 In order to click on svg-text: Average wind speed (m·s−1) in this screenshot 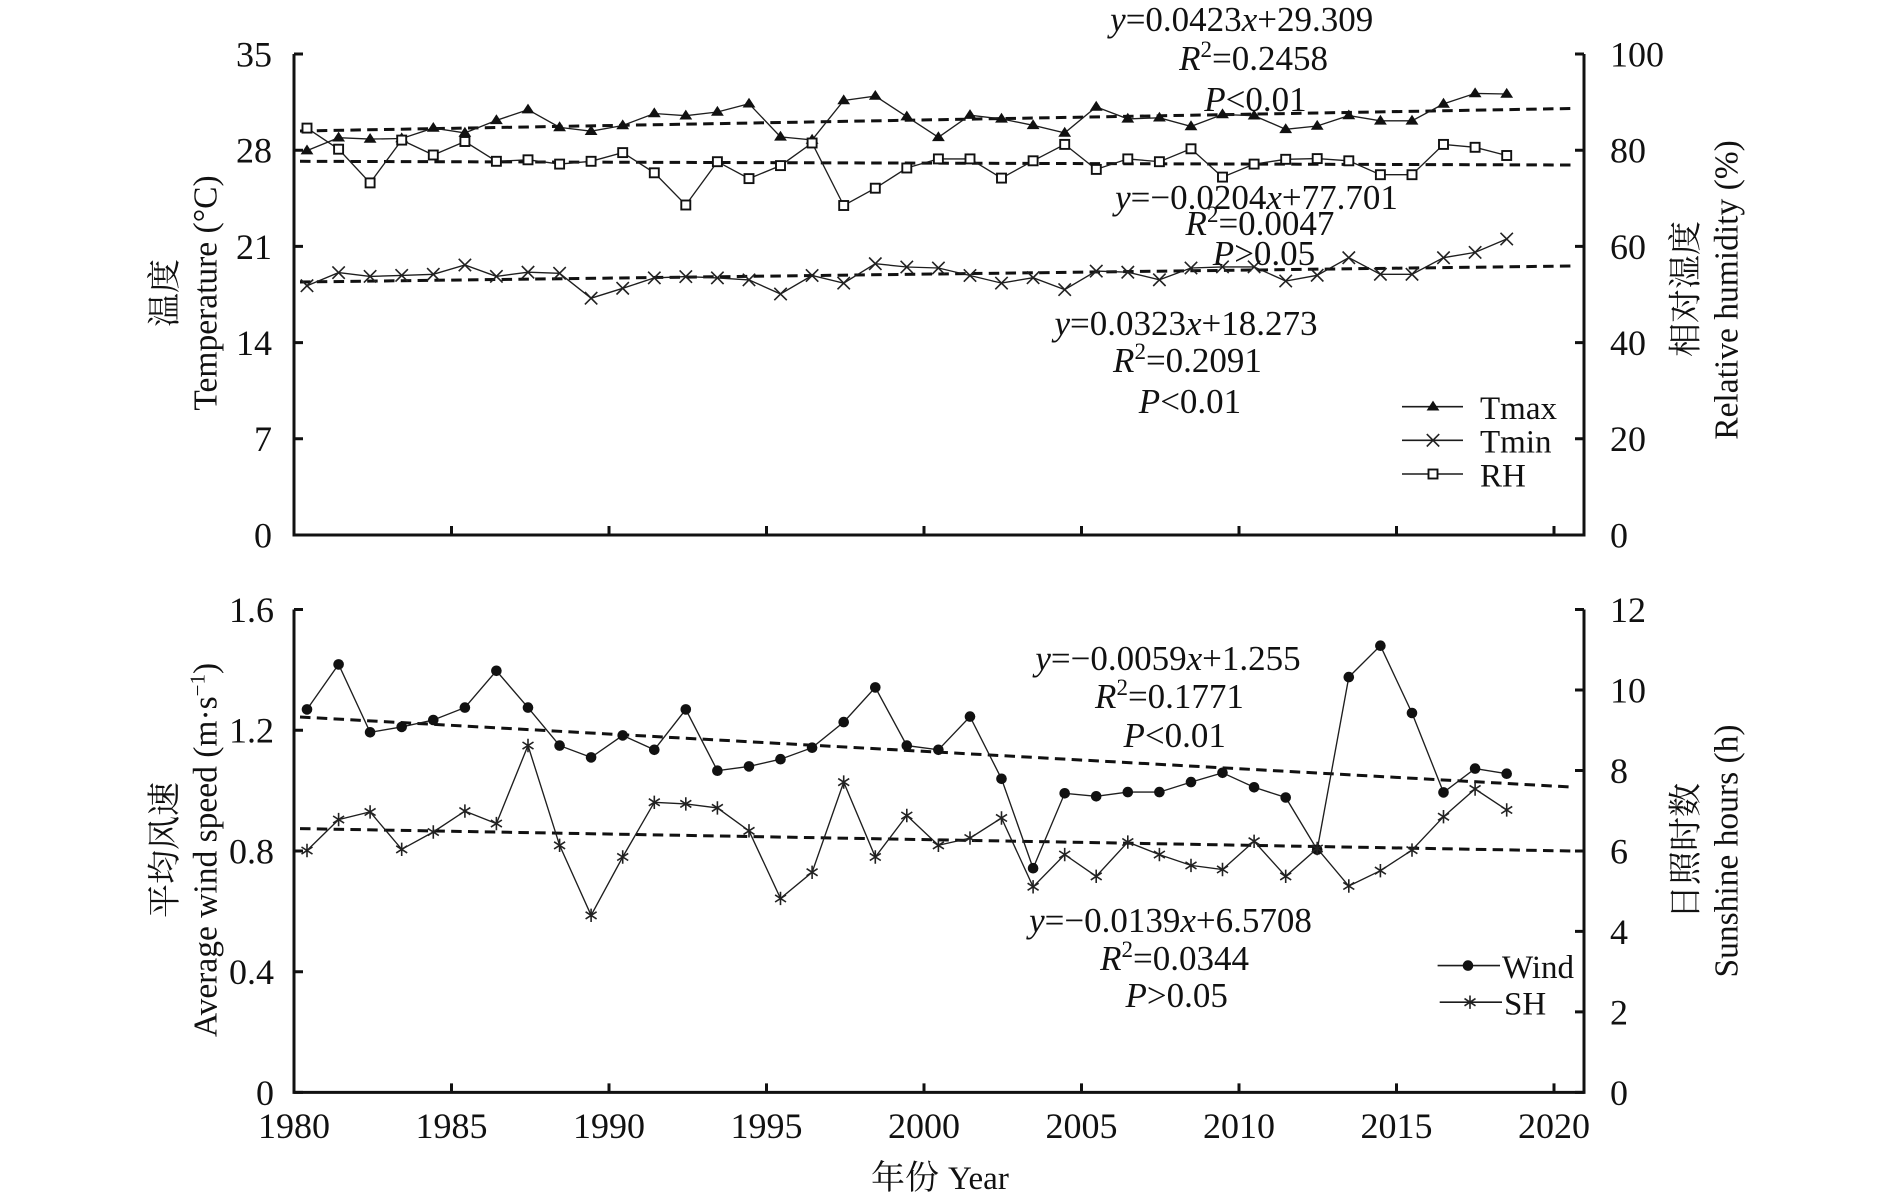, I will do `click(205, 850)`.